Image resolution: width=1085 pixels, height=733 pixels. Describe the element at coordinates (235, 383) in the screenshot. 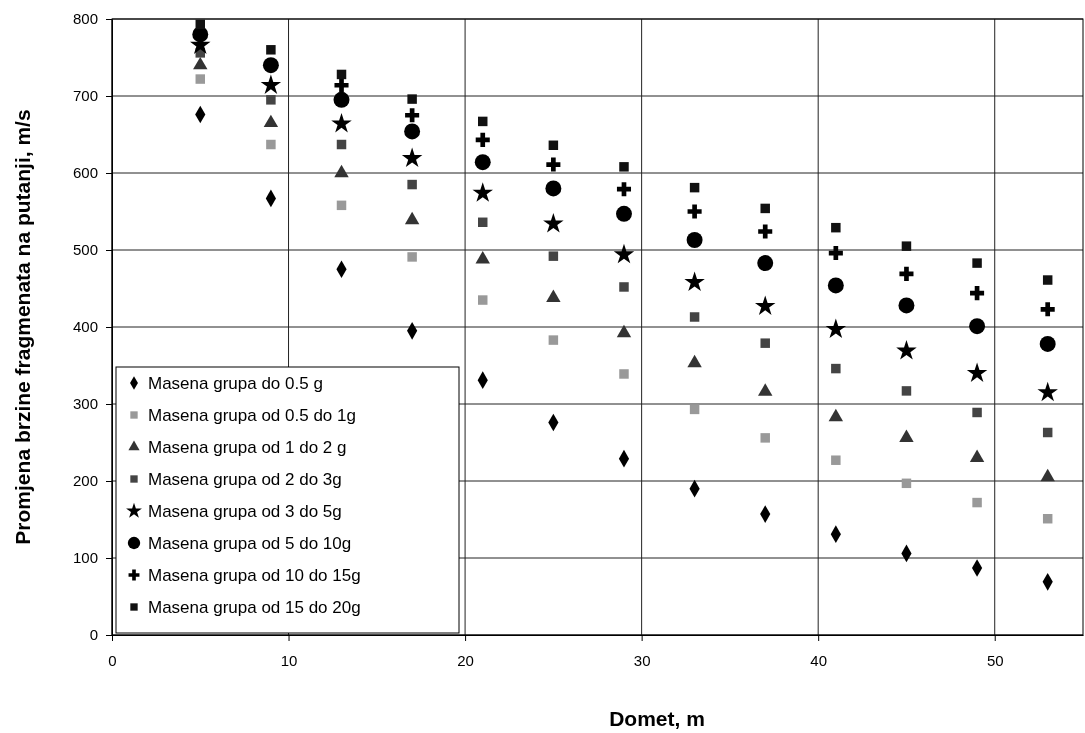

I see `legend-label: Masena grupa do 0.5 g` at that location.